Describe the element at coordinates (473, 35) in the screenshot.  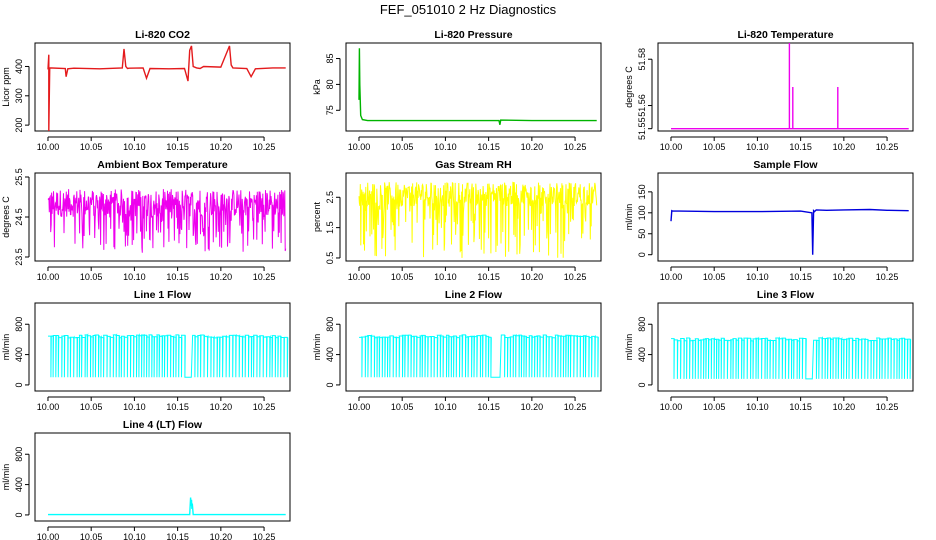
I see `panel-title: Li-820 Pressure` at that location.